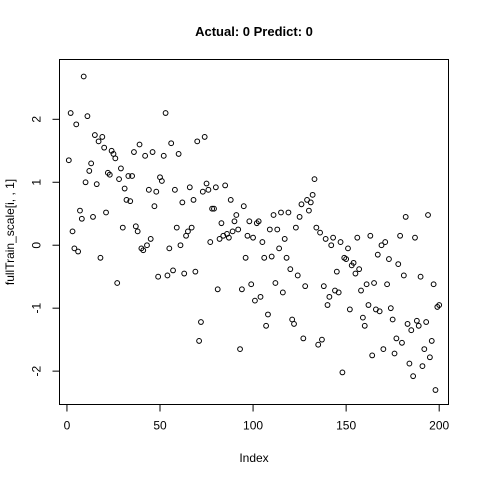 The image size is (480, 480). I want to click on y-tick-label: 2, so click(37, 119).